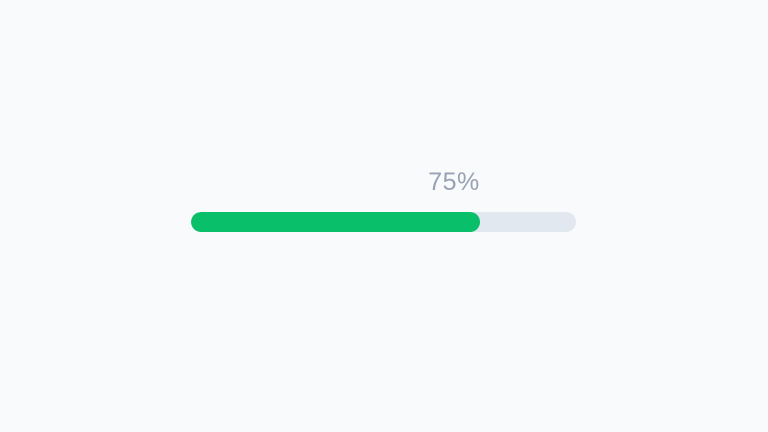  I want to click on progress-bar-fill, so click(335, 222).